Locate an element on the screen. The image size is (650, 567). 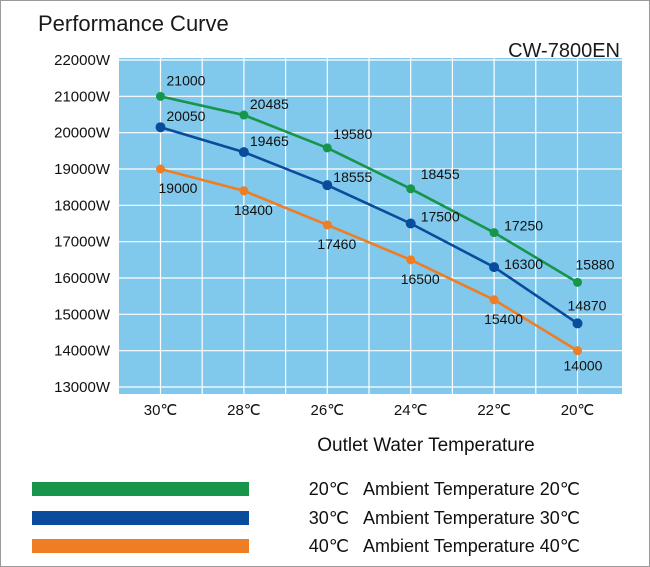
legend-label: Ambient Temperature 40℃ is located at coordinates (471, 546).